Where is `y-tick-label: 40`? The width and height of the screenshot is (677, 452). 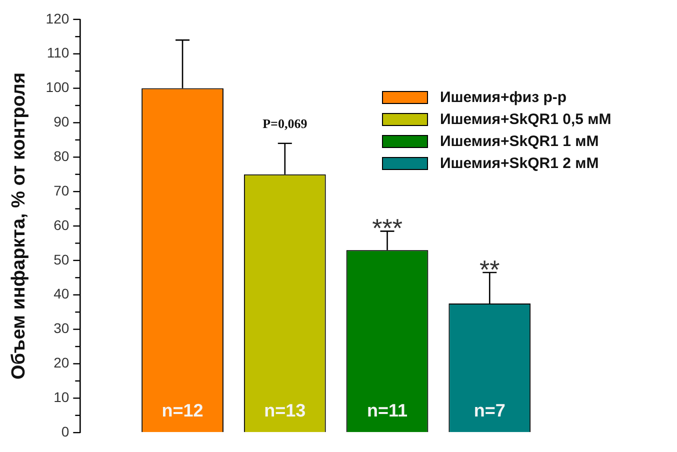
y-tick-label: 40 is located at coordinates (62, 294).